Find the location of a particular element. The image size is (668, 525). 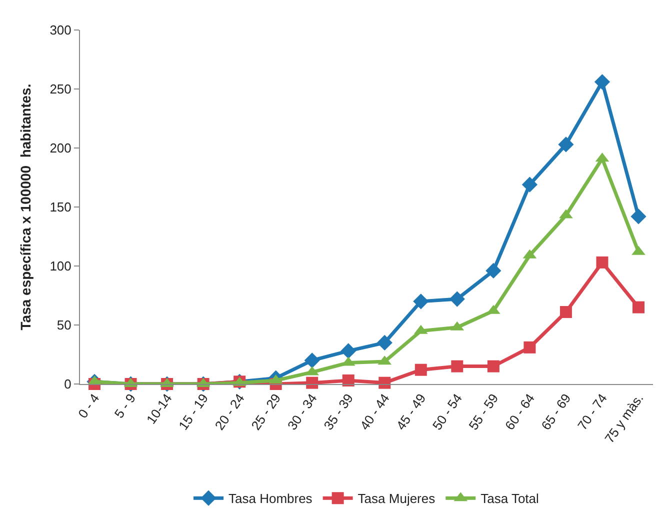

y-axis-title: Tasa específica x 100000 habitantes. is located at coordinates (25, 207).